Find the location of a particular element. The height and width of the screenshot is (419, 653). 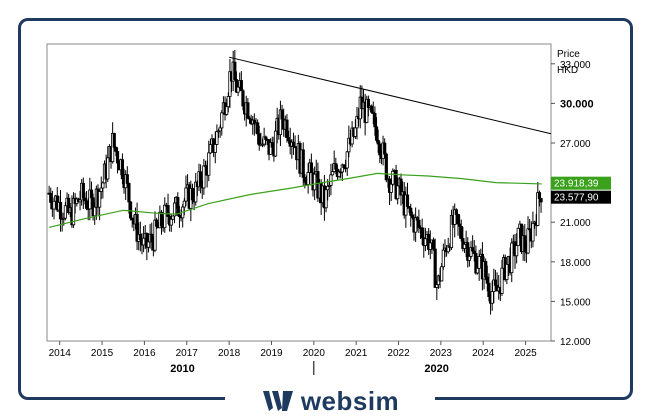

y-axis-label-price: Price is located at coordinates (568, 54).